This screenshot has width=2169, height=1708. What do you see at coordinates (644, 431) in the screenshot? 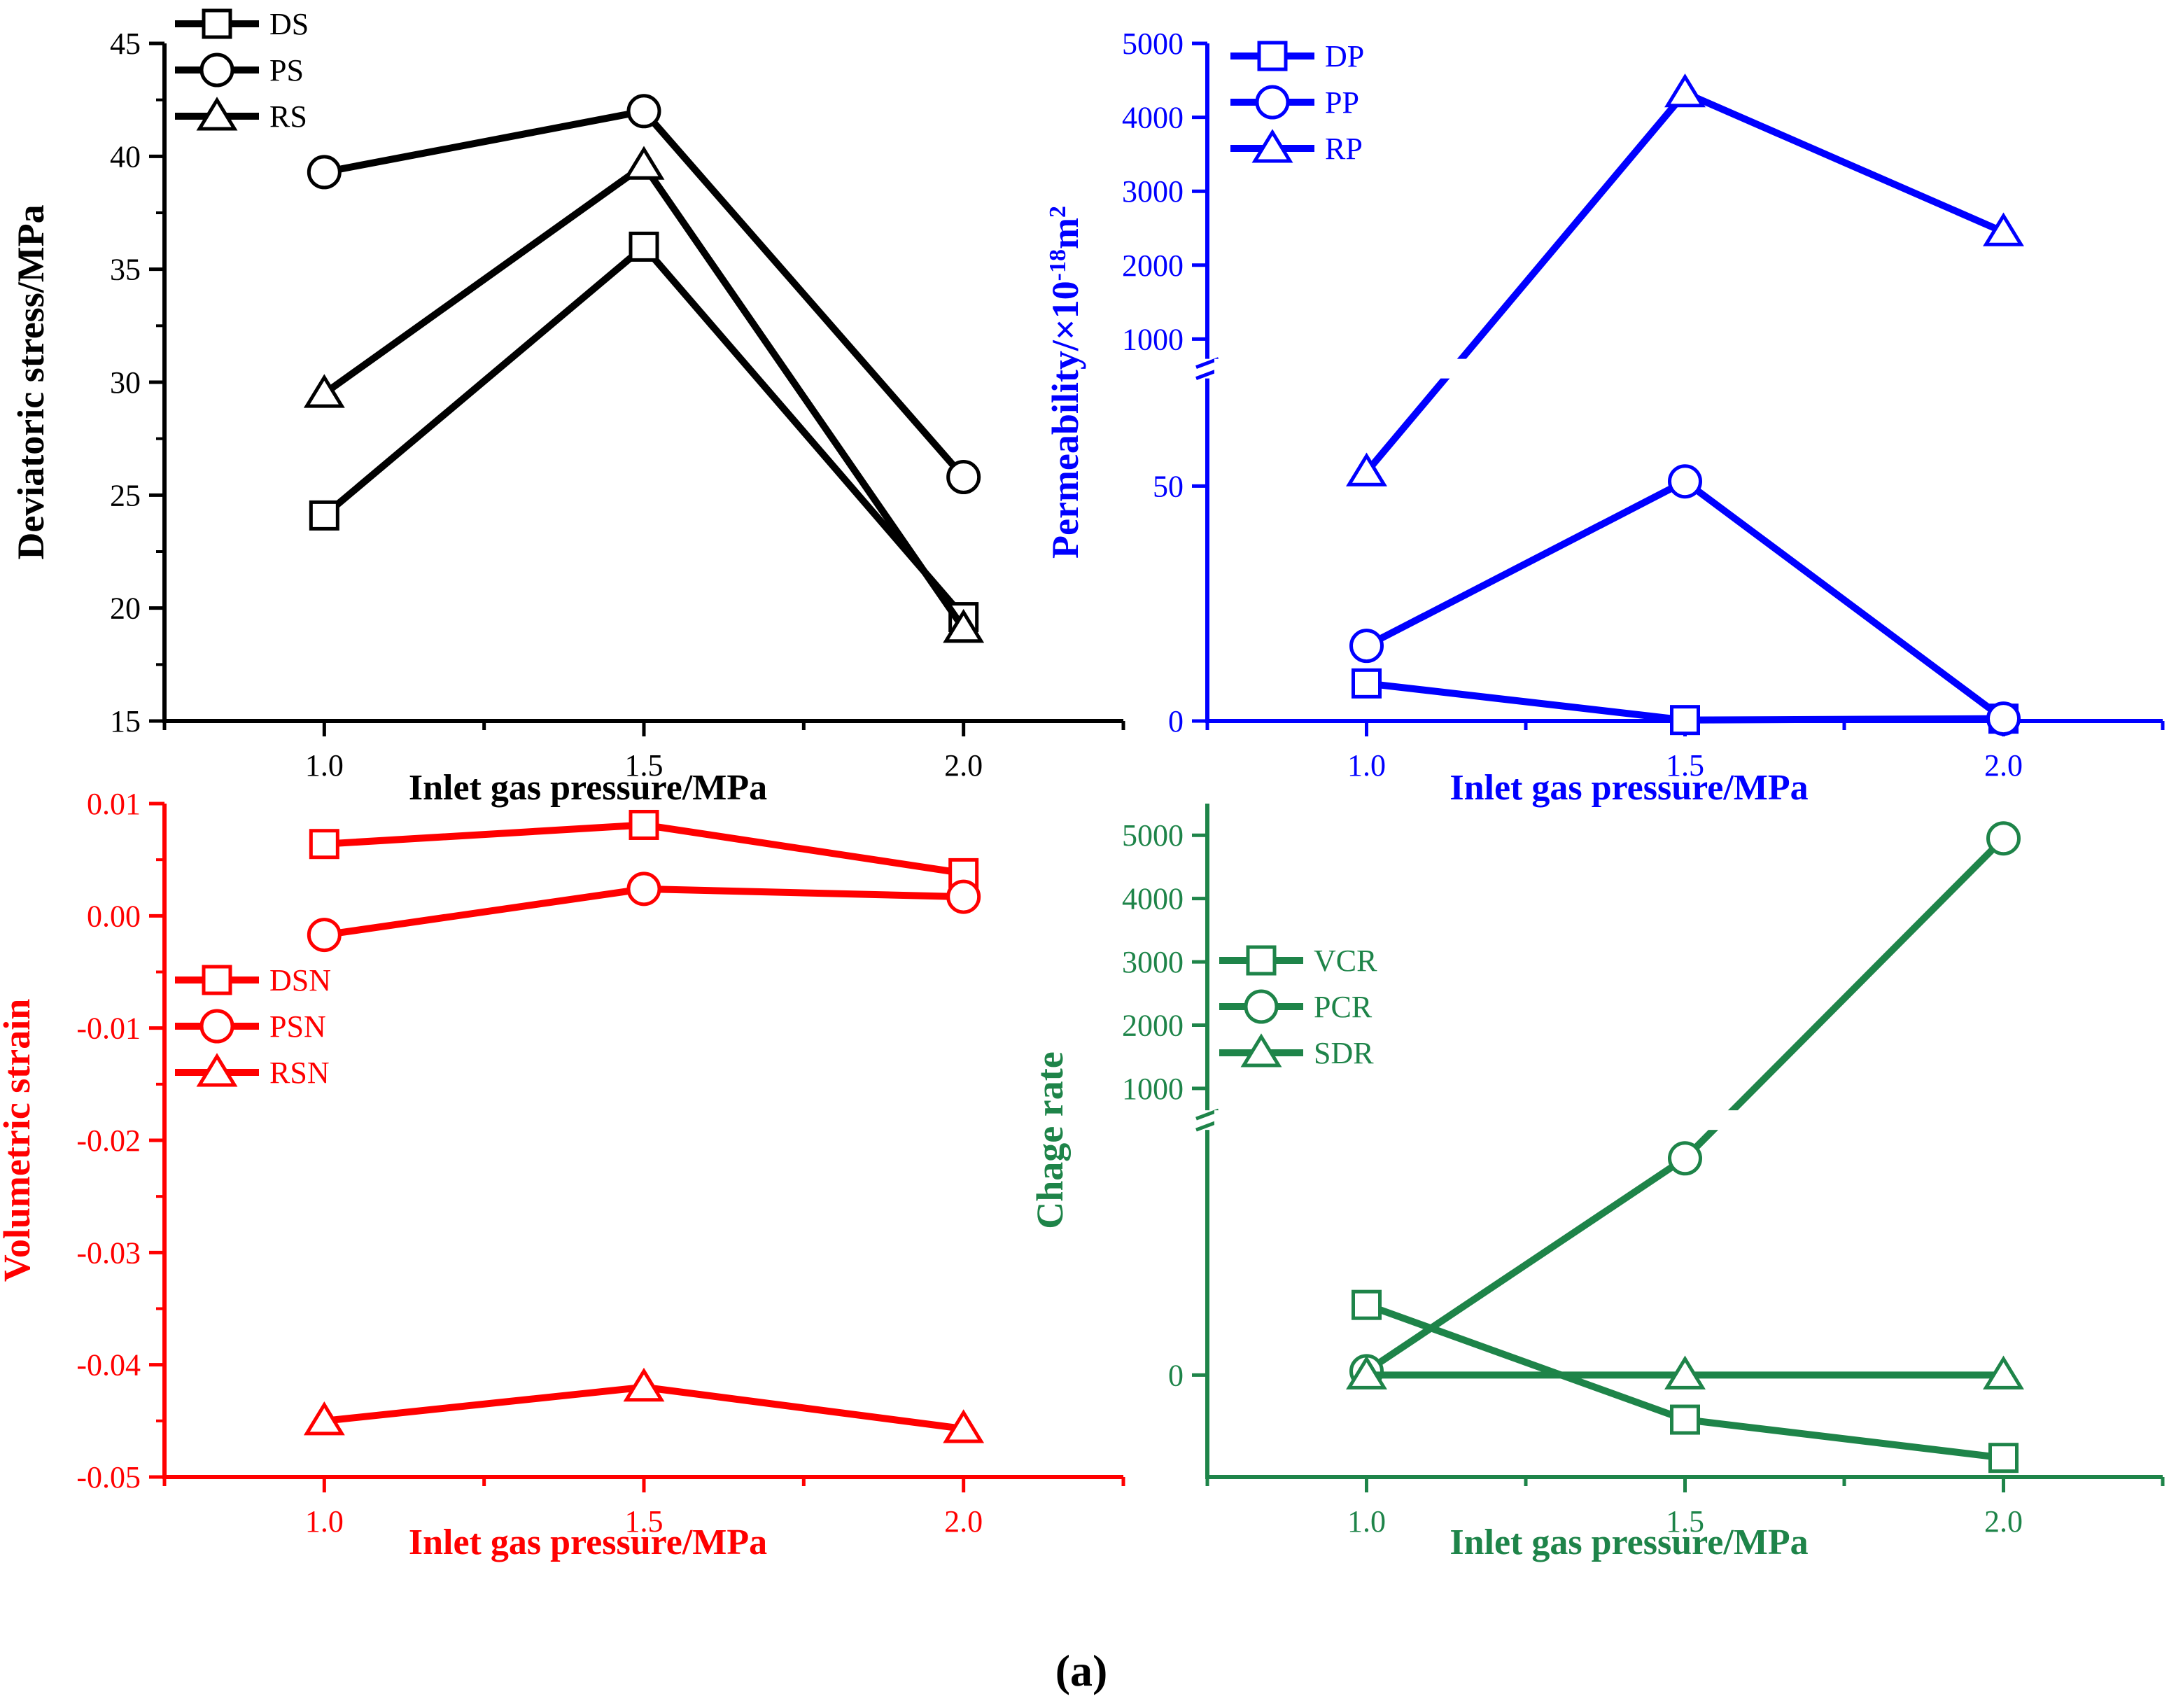
I see `series-line-ds` at bounding box center [644, 431].